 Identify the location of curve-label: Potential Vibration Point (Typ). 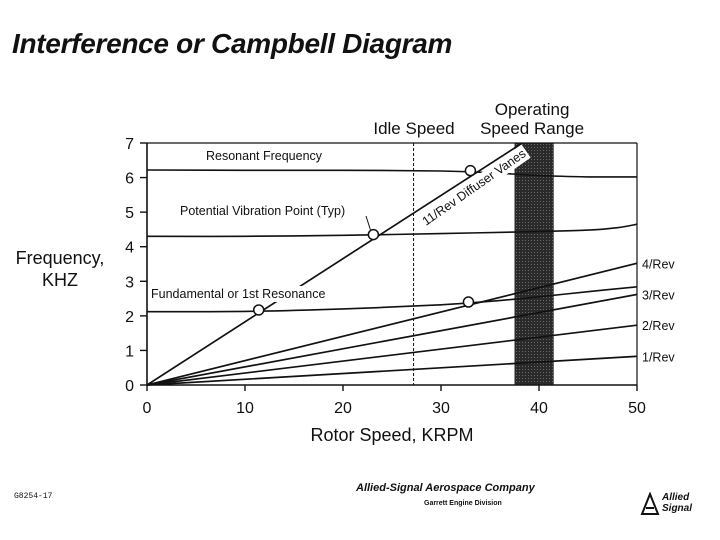
(262, 211).